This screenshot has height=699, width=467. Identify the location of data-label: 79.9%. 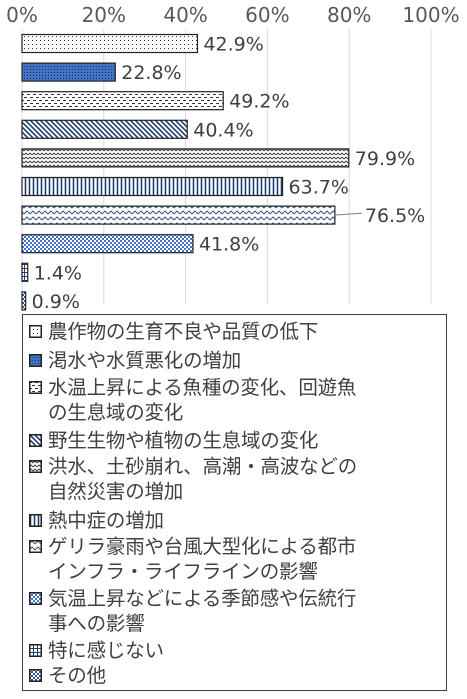
(385, 159).